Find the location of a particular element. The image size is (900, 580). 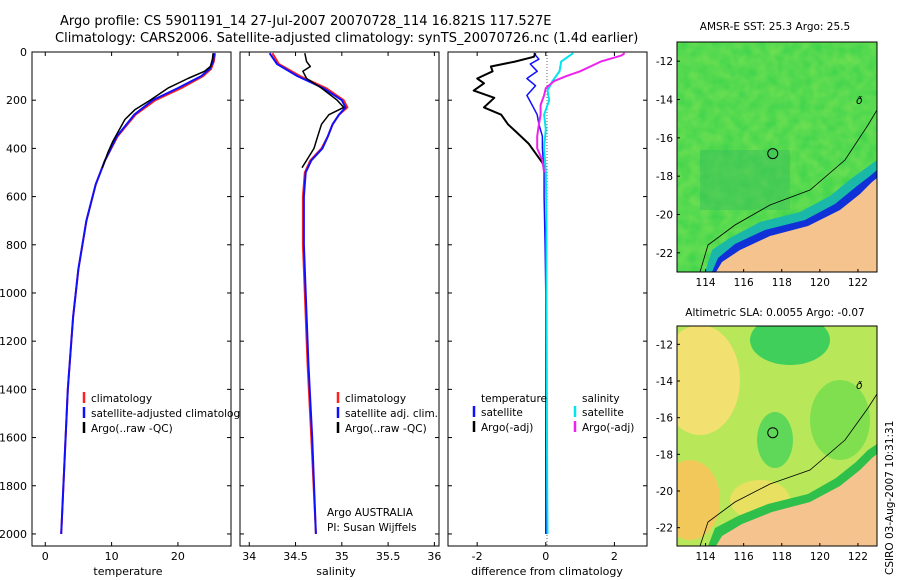

series-line-satellite-adjusted-climatology is located at coordinates (138, 294).